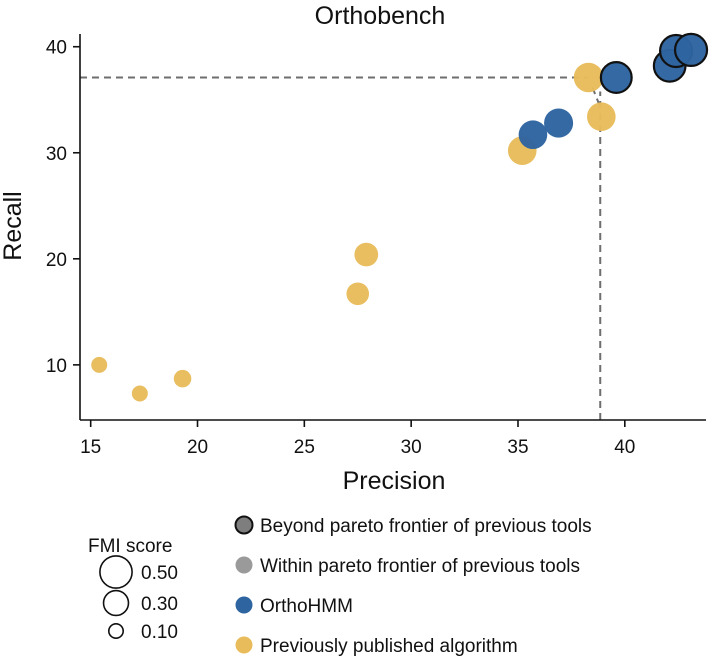 Image resolution: width=709 pixels, height=659 pixels. Describe the element at coordinates (159, 604) in the screenshot. I see `fmi-size-label-0.30: 0.30` at that location.